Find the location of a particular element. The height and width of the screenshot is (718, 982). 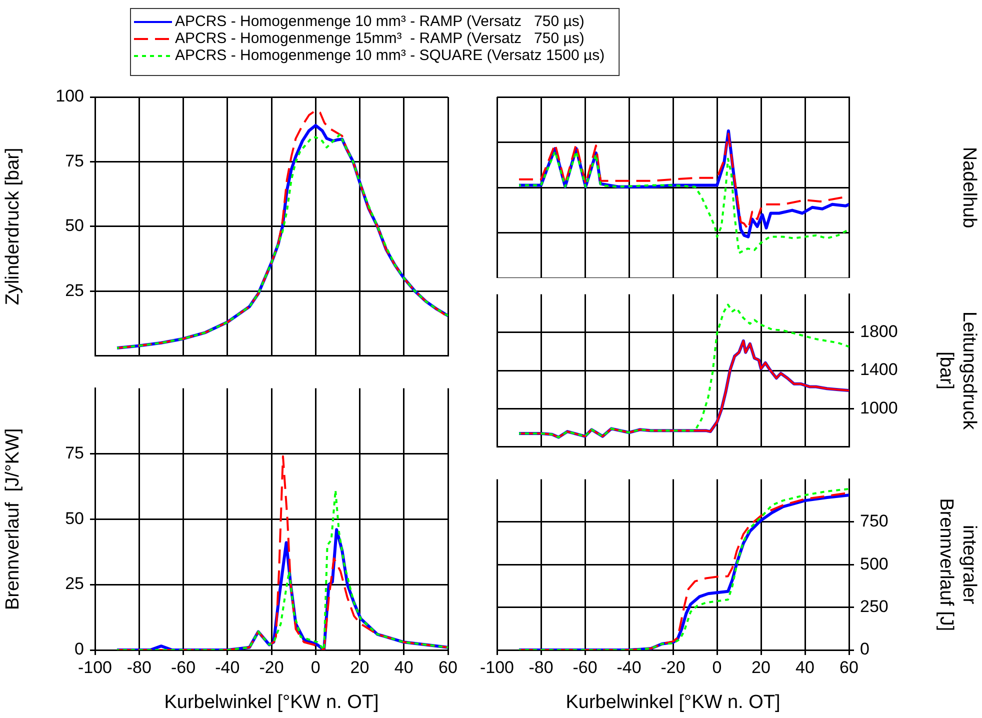

y-axis-title: integraler Brennverlauf [J] is located at coordinates (958, 565).